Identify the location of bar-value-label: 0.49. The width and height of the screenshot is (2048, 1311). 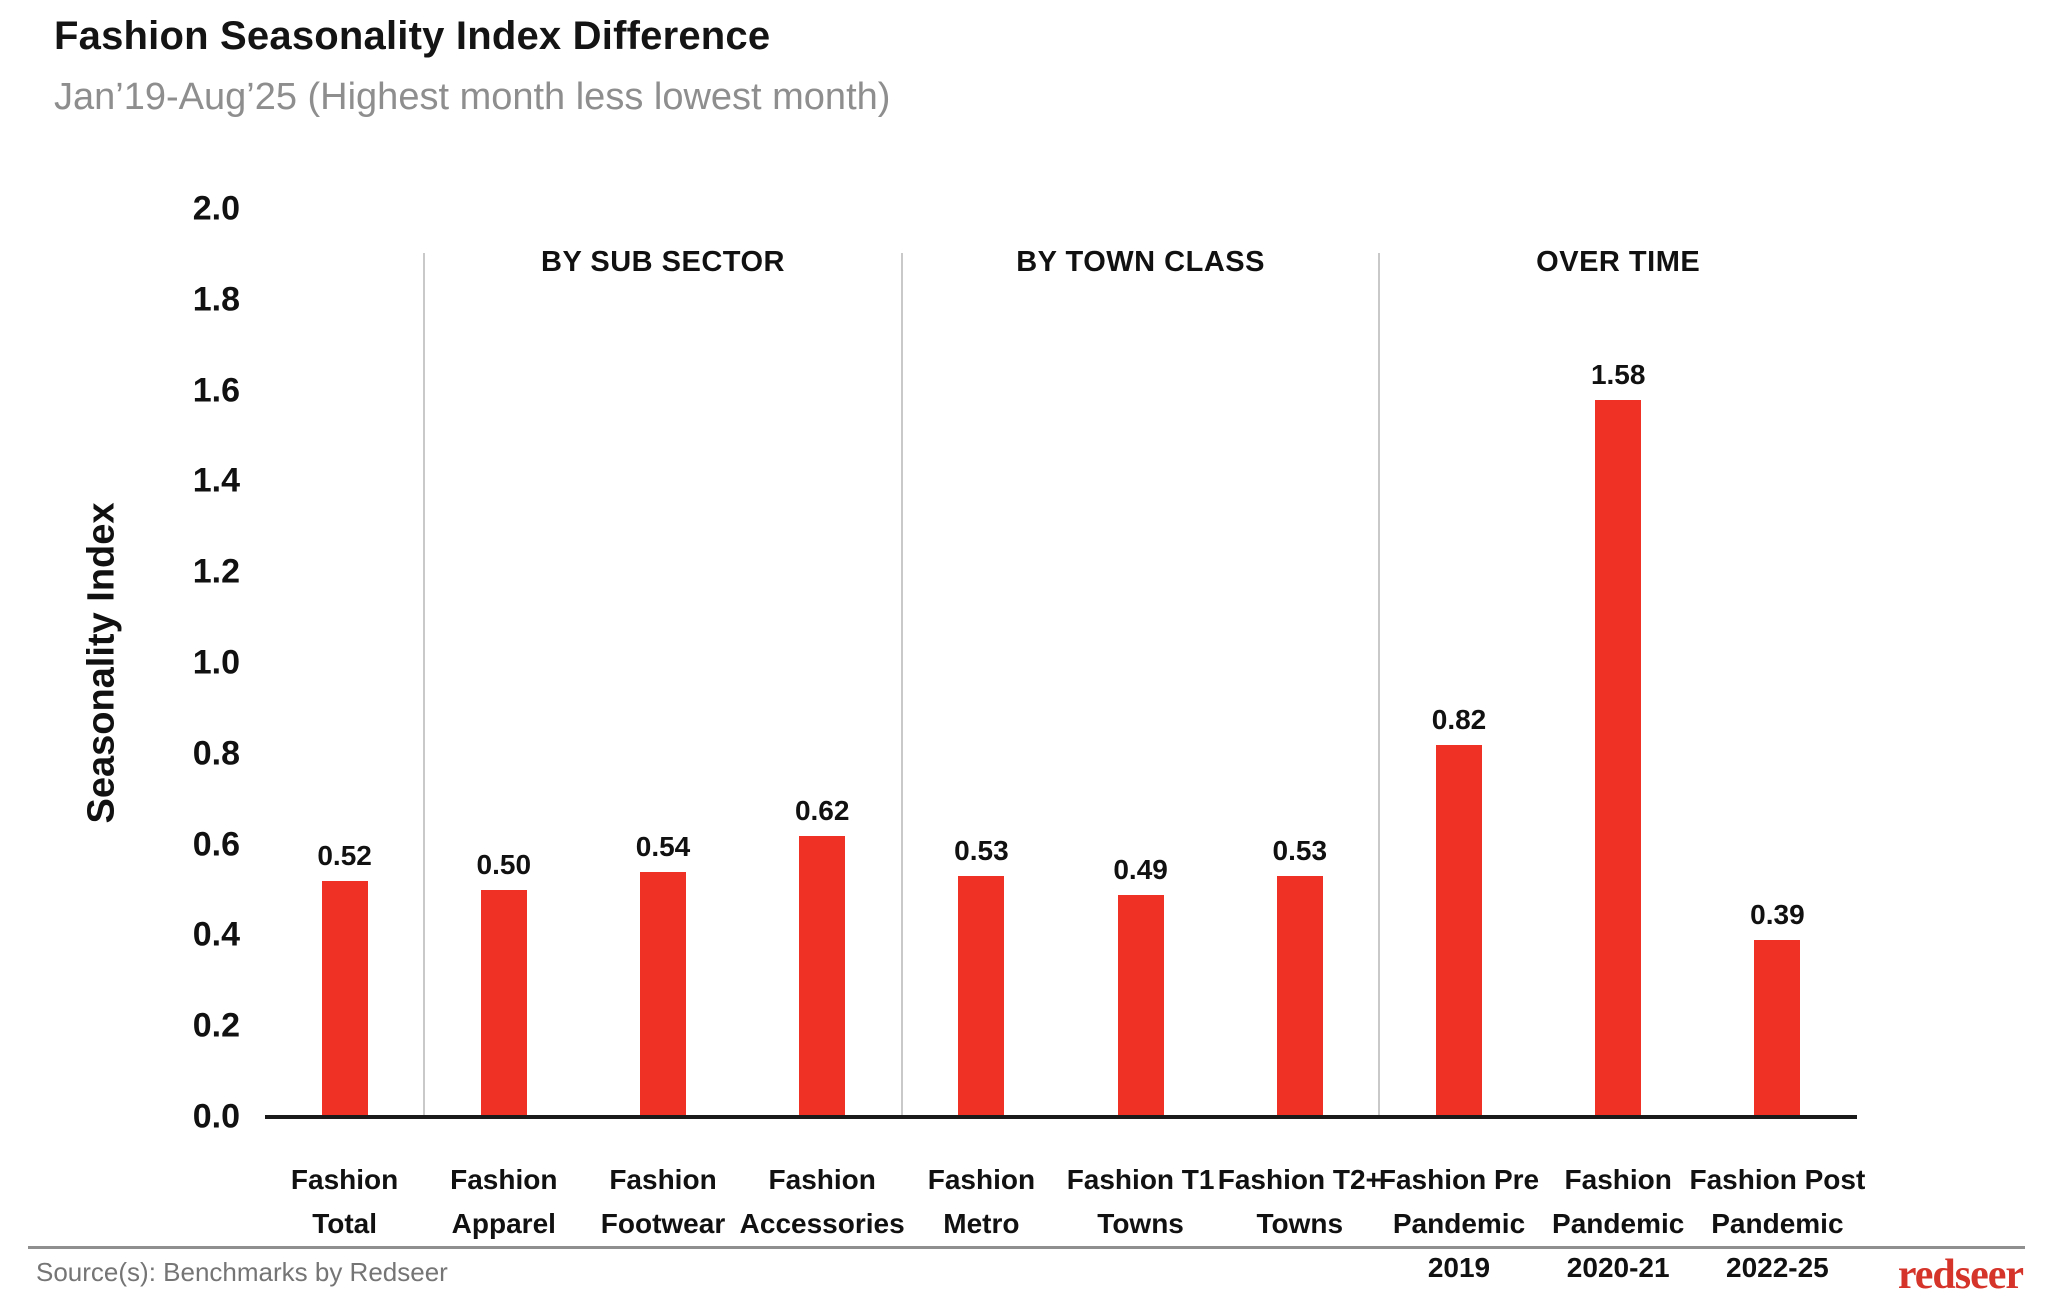
(1140, 869).